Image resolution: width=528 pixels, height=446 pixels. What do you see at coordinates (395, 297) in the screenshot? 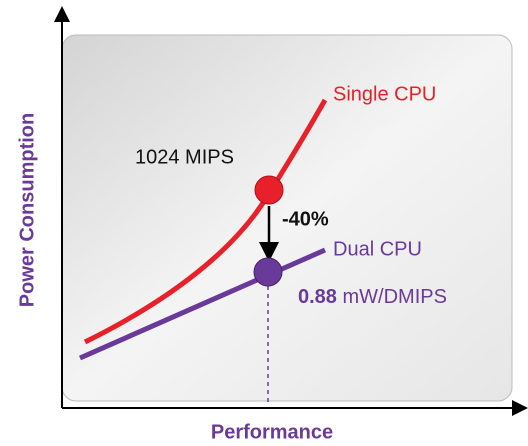
I see `efficiency-unit: mW/DMIPS` at bounding box center [395, 297].